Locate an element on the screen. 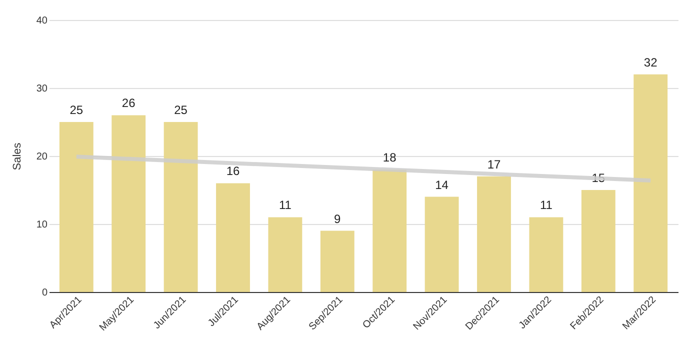 The width and height of the screenshot is (693, 338). y-tick-label: 40 is located at coordinates (42, 21).